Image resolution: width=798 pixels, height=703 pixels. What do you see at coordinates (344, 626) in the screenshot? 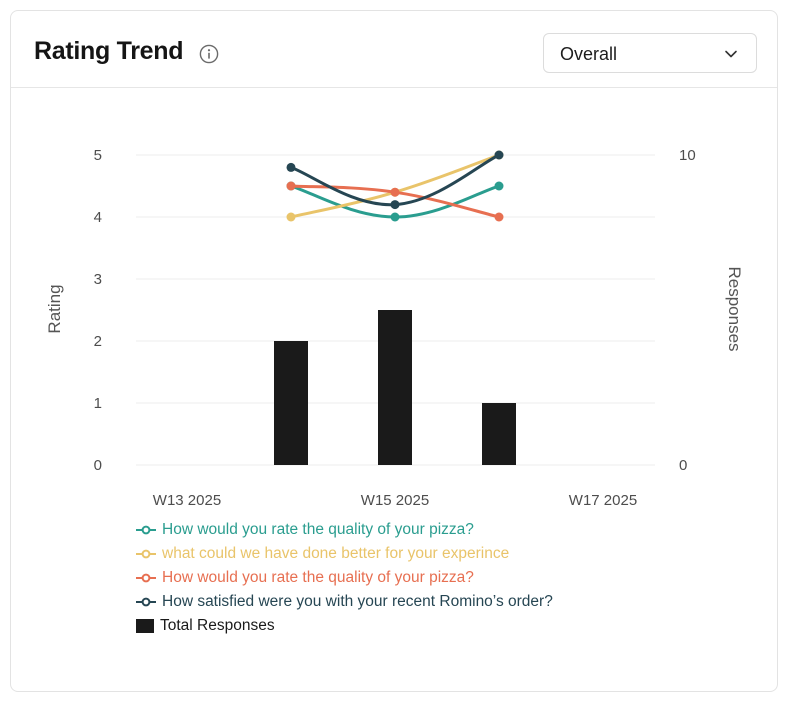
I see `legend-item: Total Responses` at bounding box center [344, 626].